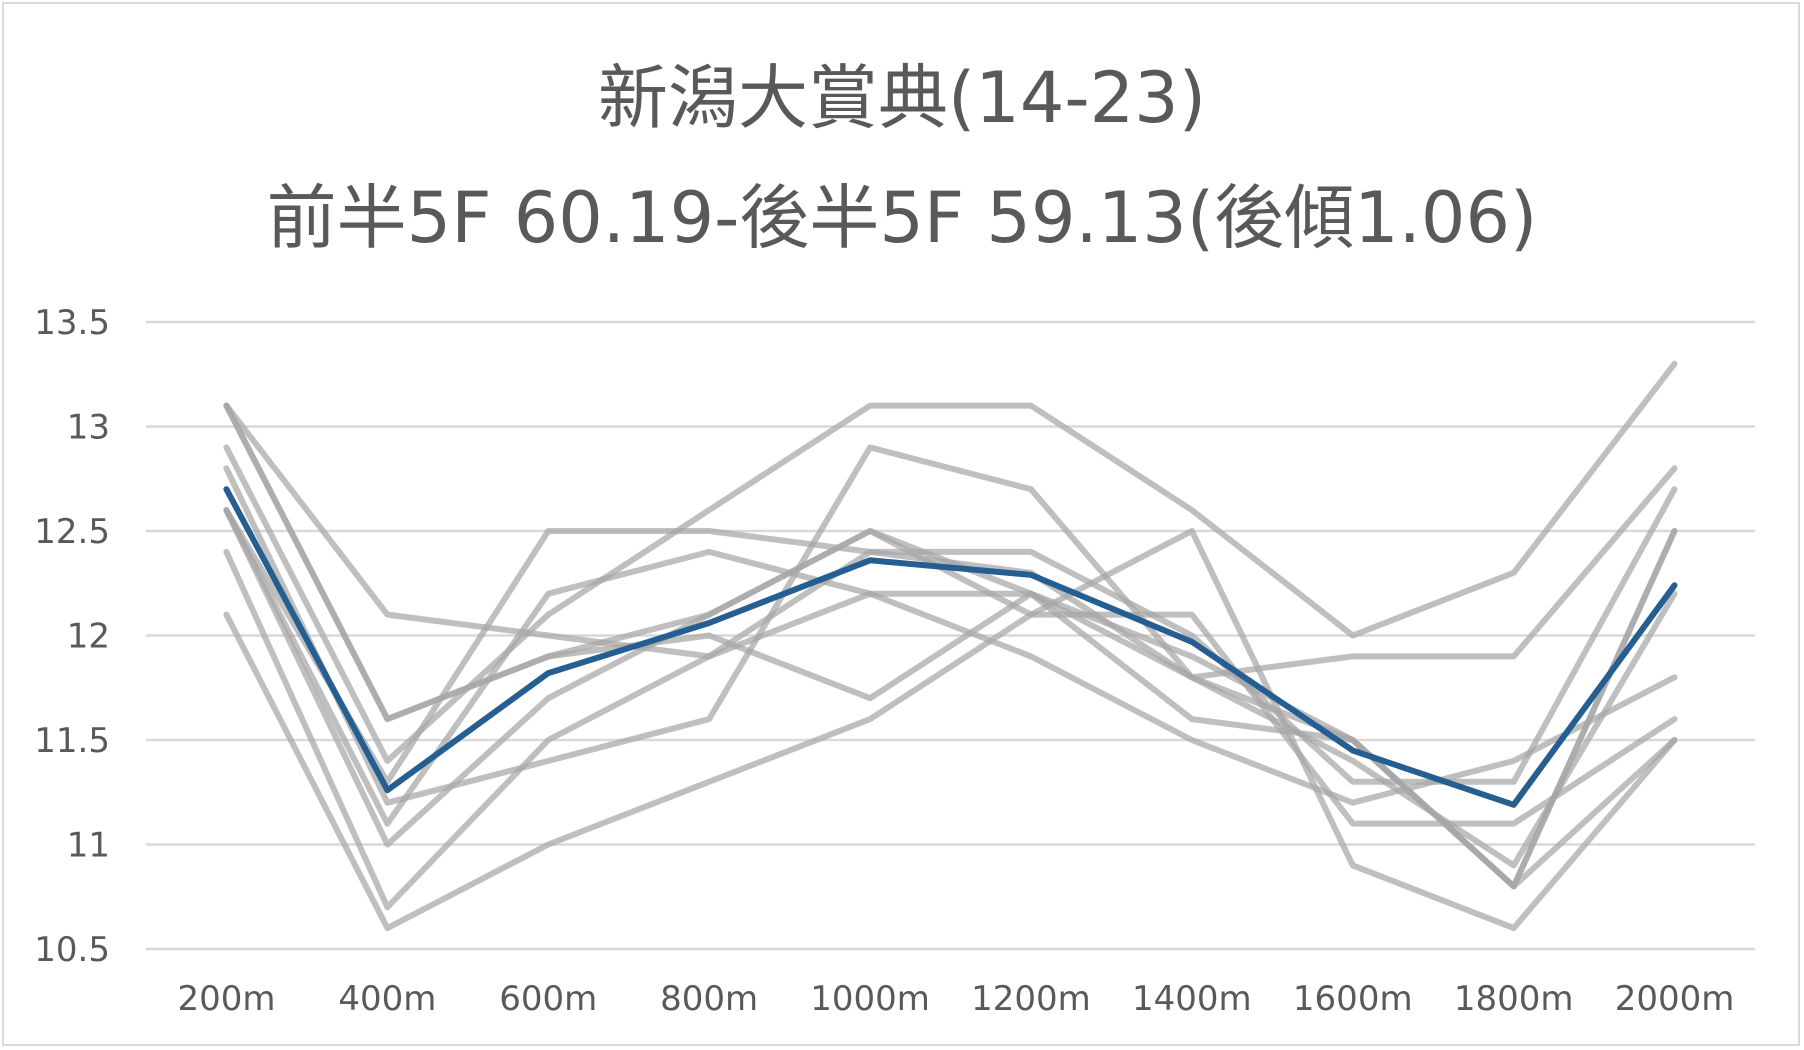 This screenshot has width=1804, height=1050. Describe the element at coordinates (88, 428) in the screenshot. I see `y-tick-label: 13` at that location.